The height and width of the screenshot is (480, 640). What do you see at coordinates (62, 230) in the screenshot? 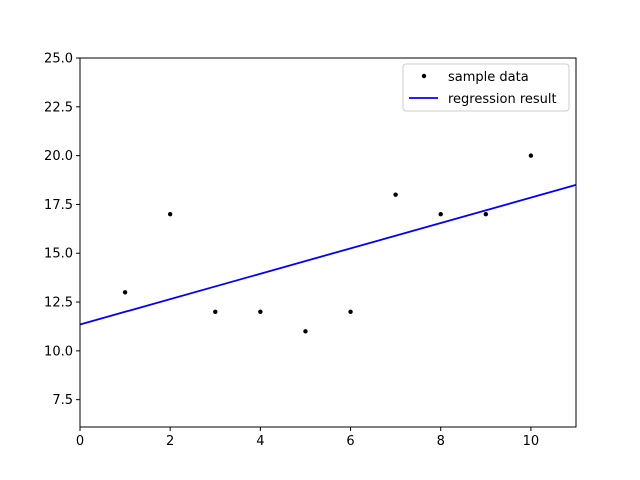
I see `y-axis: 7.5 10.0 12.5 15.0 17.5 20.0 22.5 25.0` at bounding box center [62, 230].